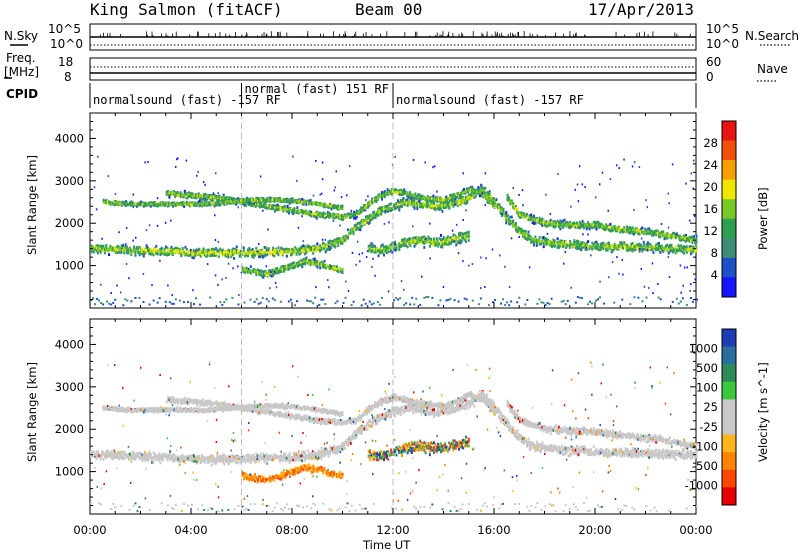  I want to click on nsearch-tick-bottom: 10^0, so click(722, 44).